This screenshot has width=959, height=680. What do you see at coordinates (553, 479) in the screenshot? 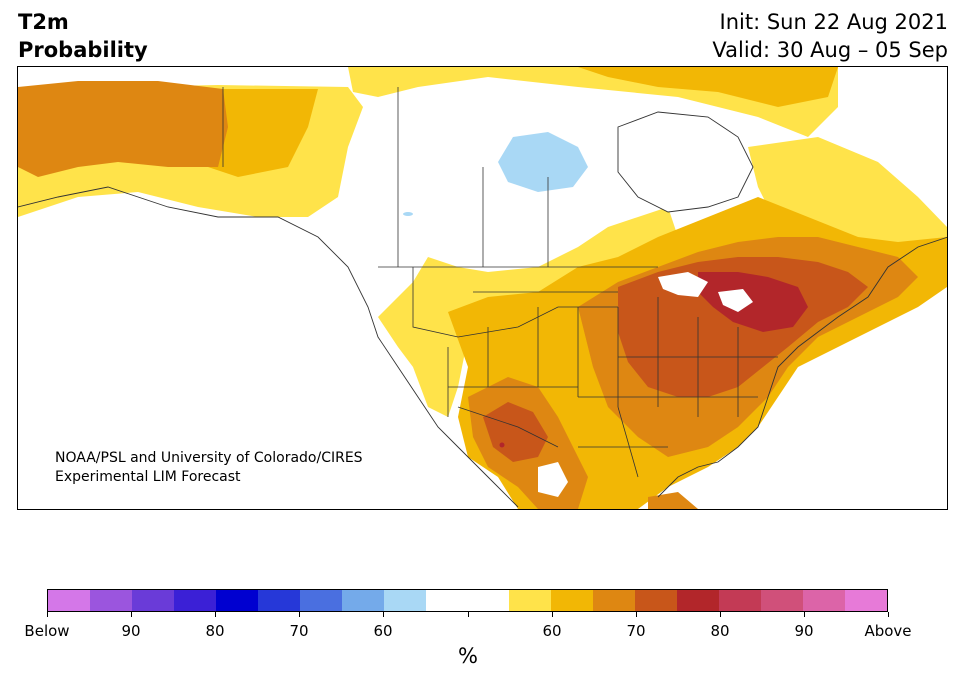
I see `mexico-white-pocket` at bounding box center [553, 479].